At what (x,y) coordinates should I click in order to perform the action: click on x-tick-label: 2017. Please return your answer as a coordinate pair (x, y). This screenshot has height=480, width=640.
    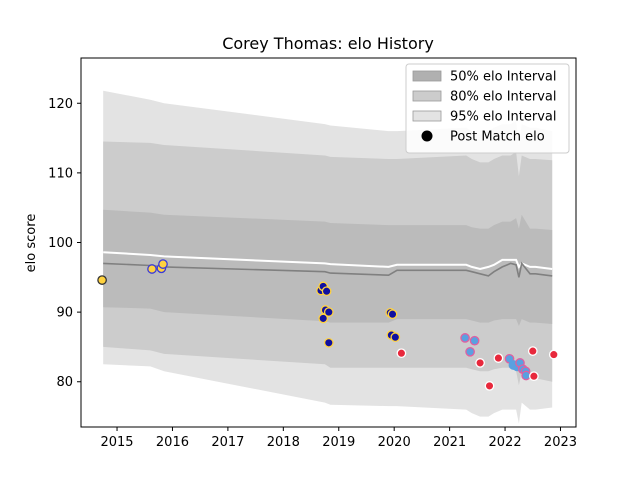
    Looking at the image, I should click on (227, 442).